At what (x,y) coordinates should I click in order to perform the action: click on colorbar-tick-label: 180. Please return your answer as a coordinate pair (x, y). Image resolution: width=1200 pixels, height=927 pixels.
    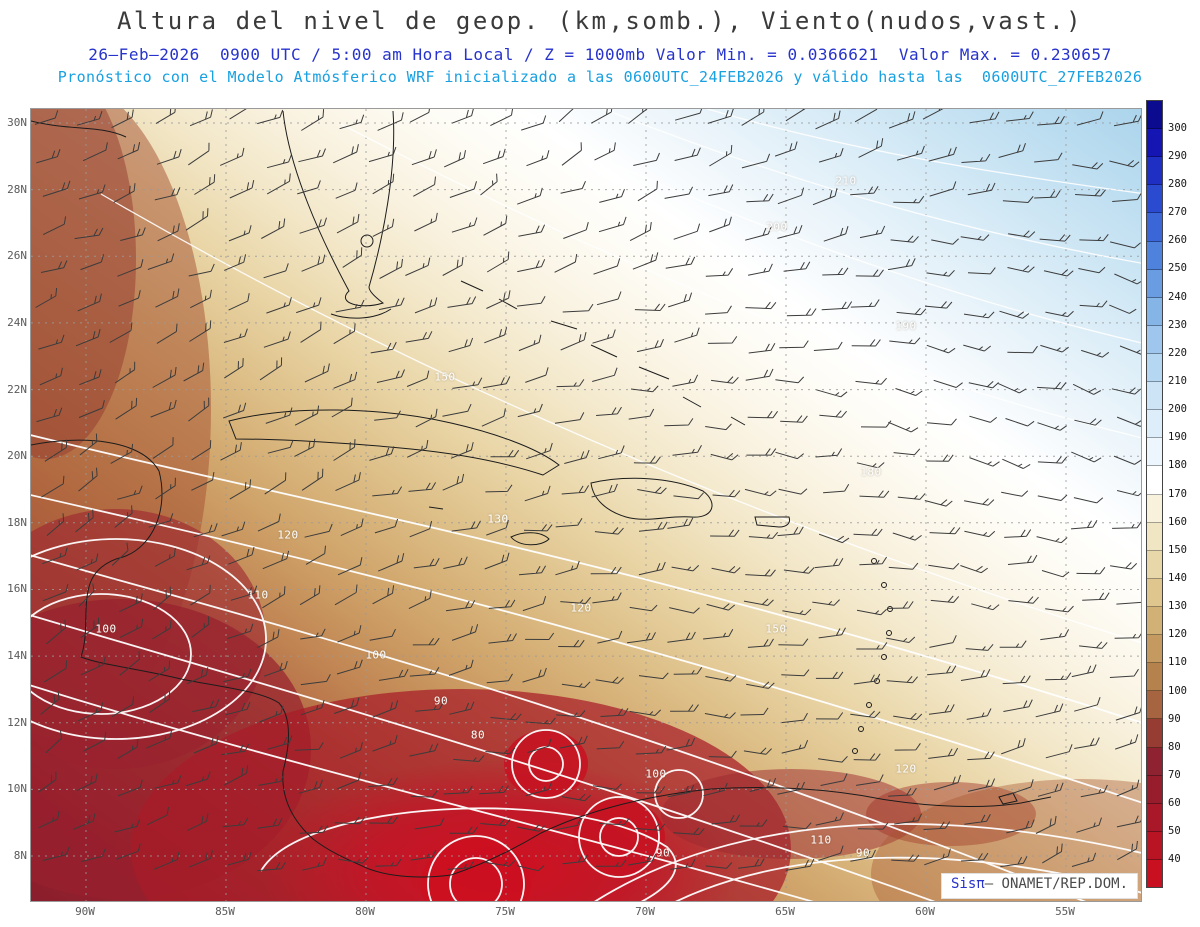
    Looking at the image, I should click on (1177, 465).